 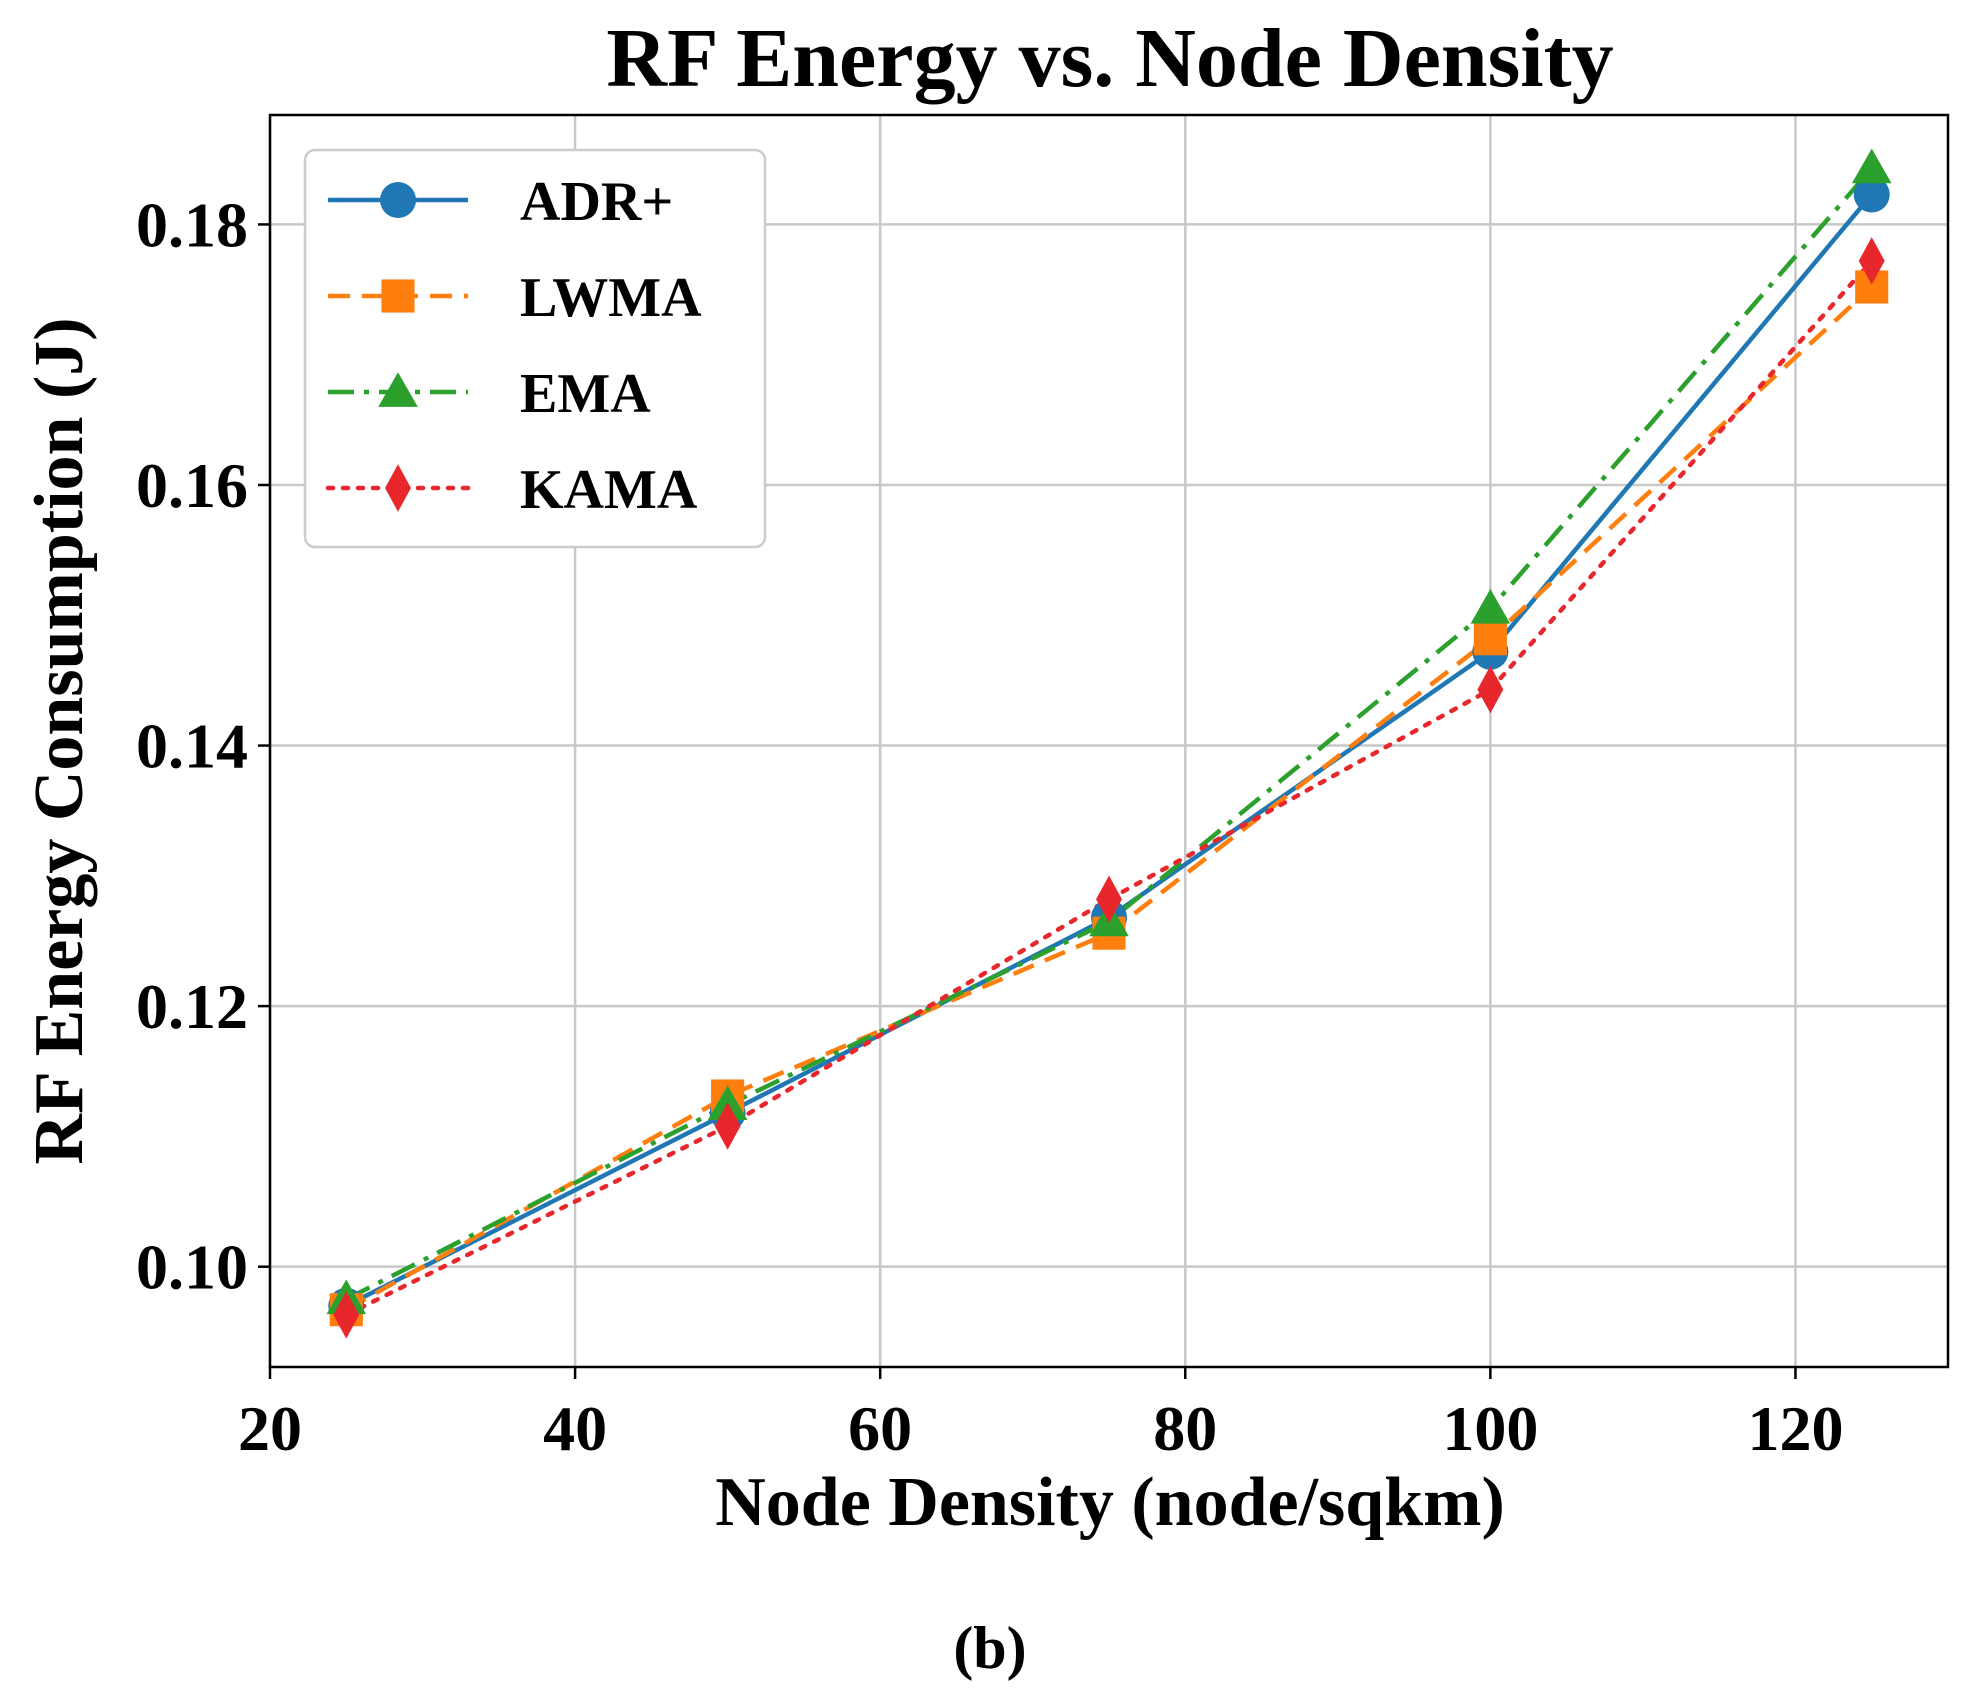 What do you see at coordinates (1795, 1428) in the screenshot?
I see `x-tick-label: 120` at bounding box center [1795, 1428].